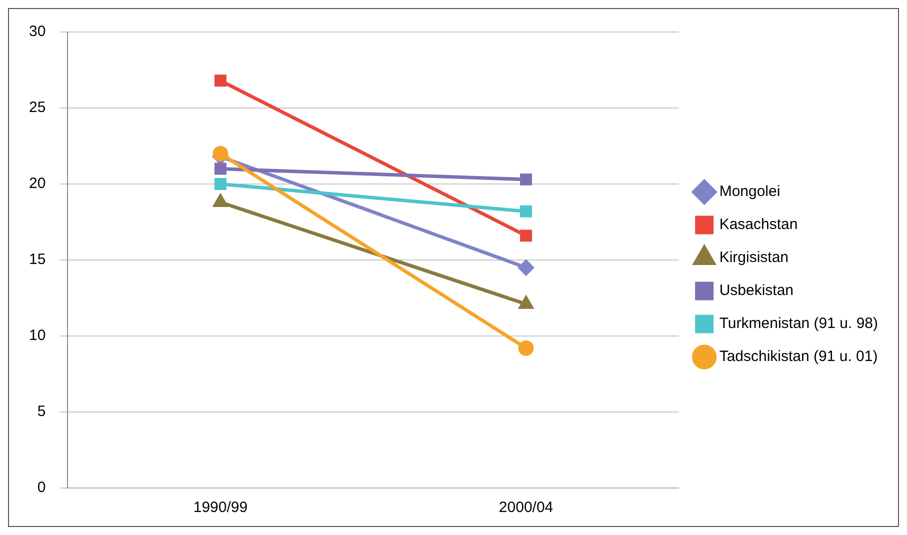  What do you see at coordinates (749, 191) in the screenshot?
I see `legend-label: Mongolei` at bounding box center [749, 191].